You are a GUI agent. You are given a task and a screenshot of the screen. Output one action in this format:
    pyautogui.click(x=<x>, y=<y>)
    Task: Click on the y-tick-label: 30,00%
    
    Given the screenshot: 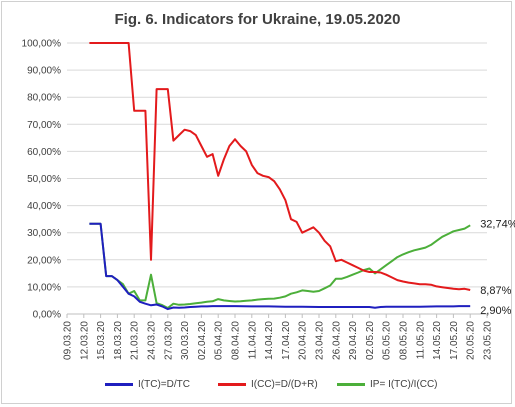 What is the action you would take?
    pyautogui.click(x=44, y=233)
    